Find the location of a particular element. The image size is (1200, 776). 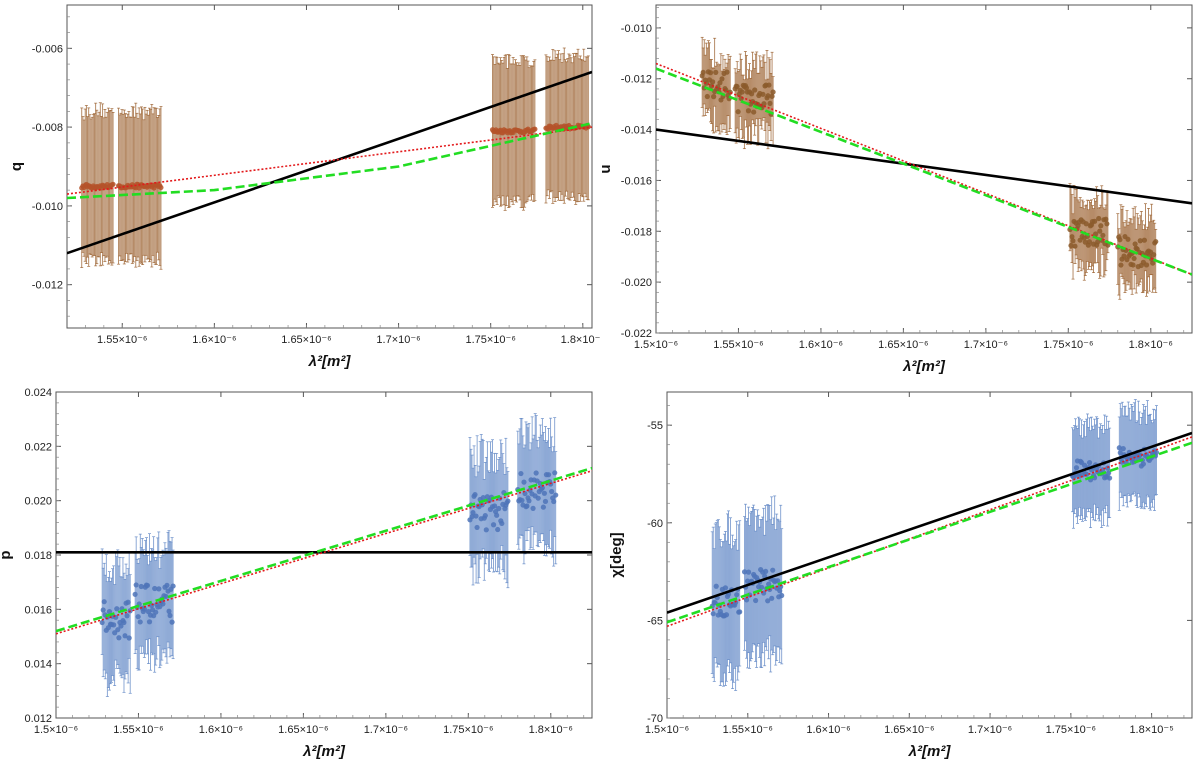

x-axis-label: λ²[m²] is located at coordinates (924, 366).